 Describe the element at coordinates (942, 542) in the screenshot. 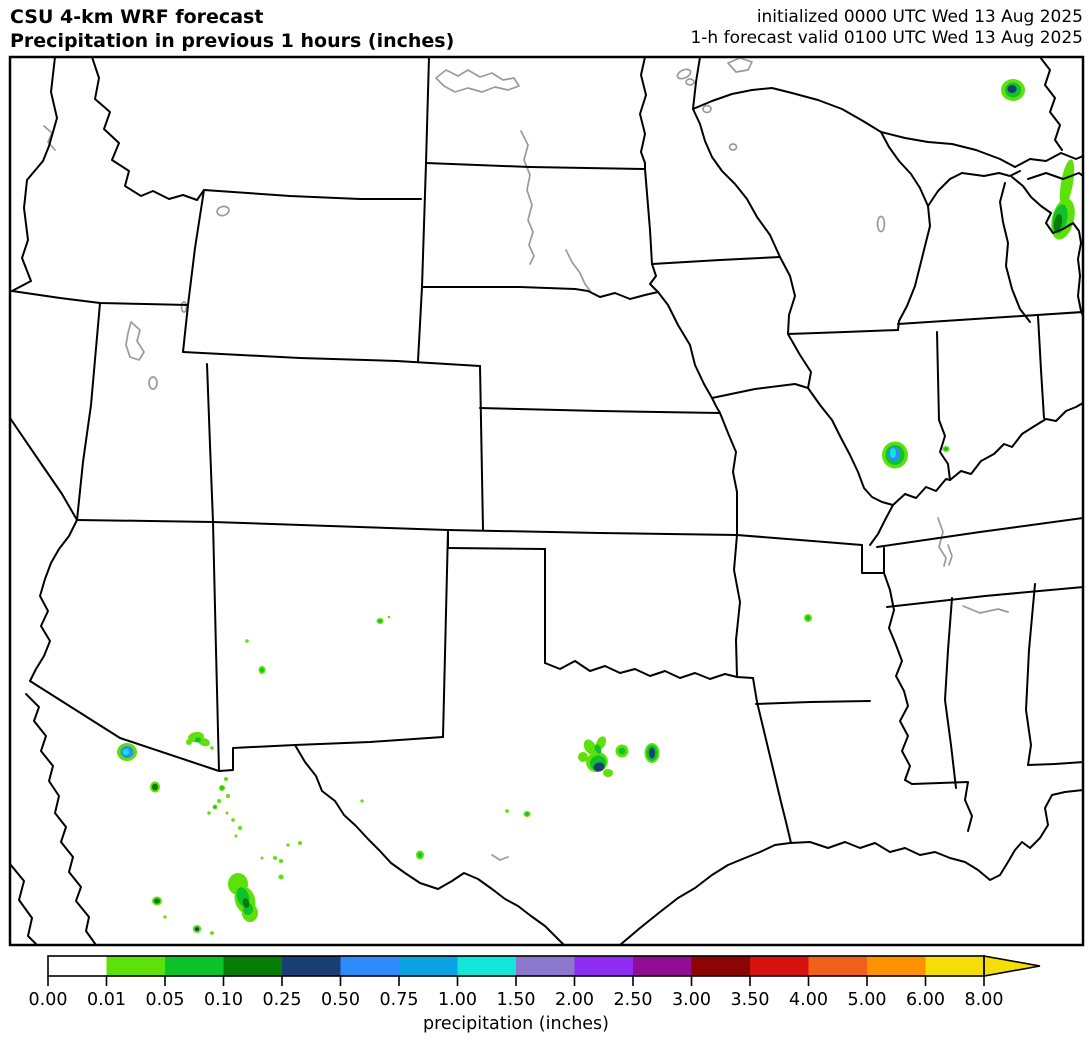

I see `kentucky-lake` at that location.